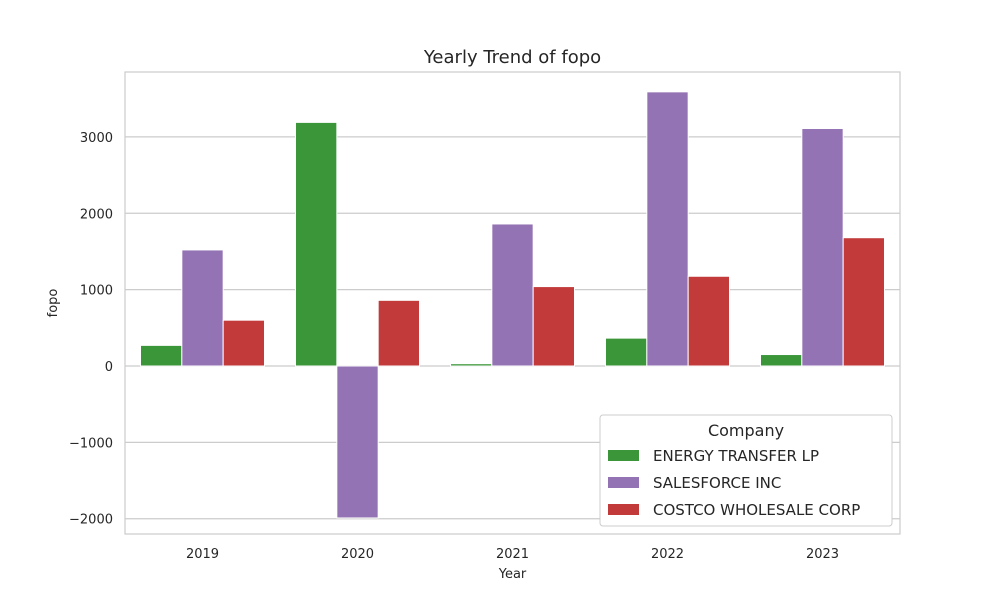  Describe the element at coordinates (717, 483) in the screenshot. I see `legend-label: SALESFORCE INC` at that location.